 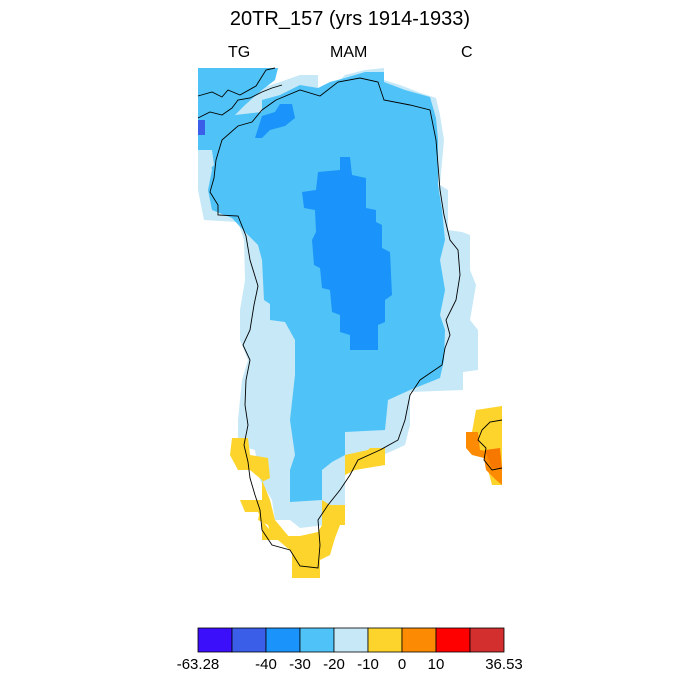 What do you see at coordinates (350, 19) in the screenshot?
I see `map-title: 20TR_157 (yrs 1914-1933)` at bounding box center [350, 19].